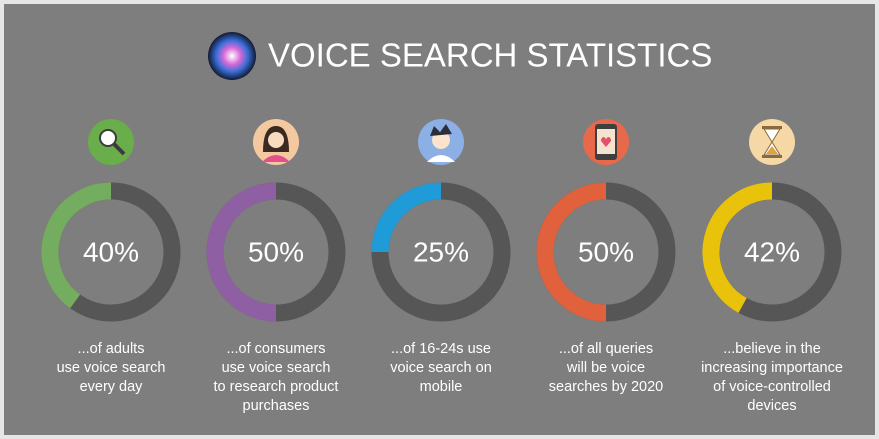  Describe the element at coordinates (111, 349) in the screenshot. I see `caption-line: ...of adults` at that location.